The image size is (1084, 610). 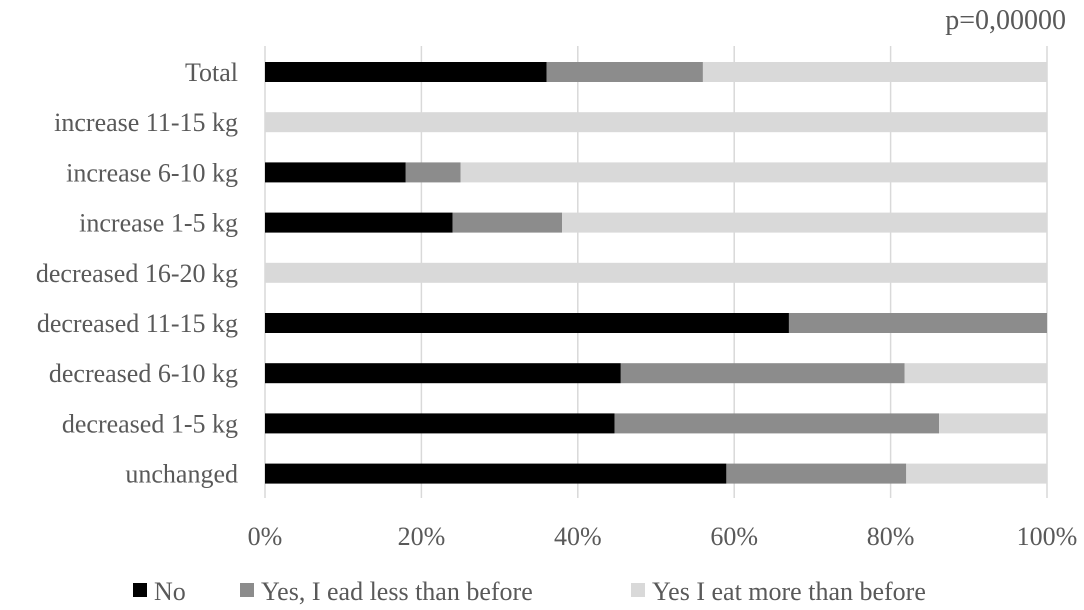 I want to click on category-label: unchanged, so click(x=181, y=474).